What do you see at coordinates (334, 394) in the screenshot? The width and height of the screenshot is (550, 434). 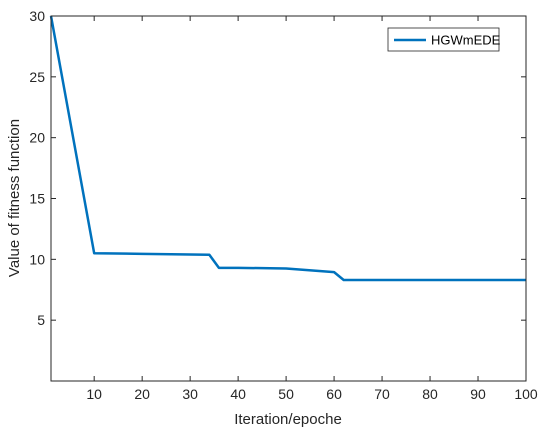 I see `x-tick-label: 60` at bounding box center [334, 394].